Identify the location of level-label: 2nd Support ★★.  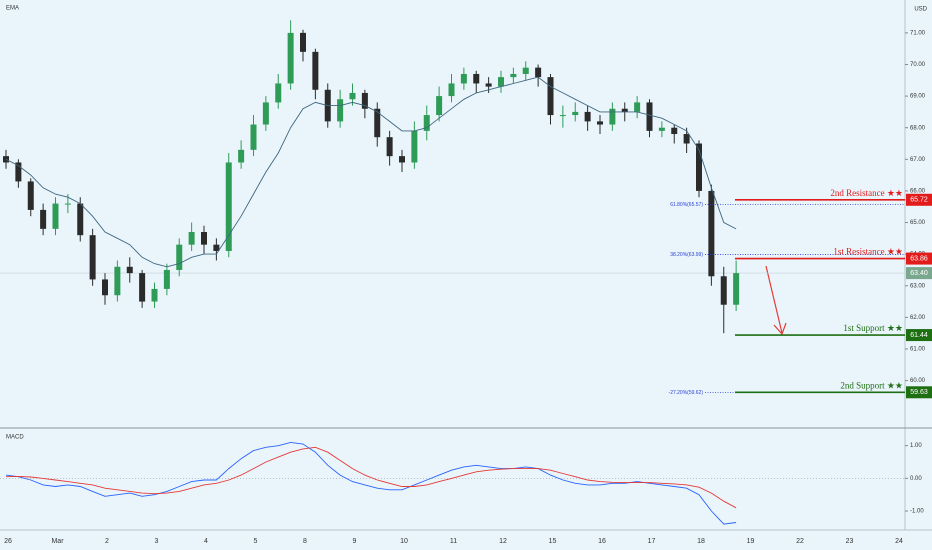
(871, 385).